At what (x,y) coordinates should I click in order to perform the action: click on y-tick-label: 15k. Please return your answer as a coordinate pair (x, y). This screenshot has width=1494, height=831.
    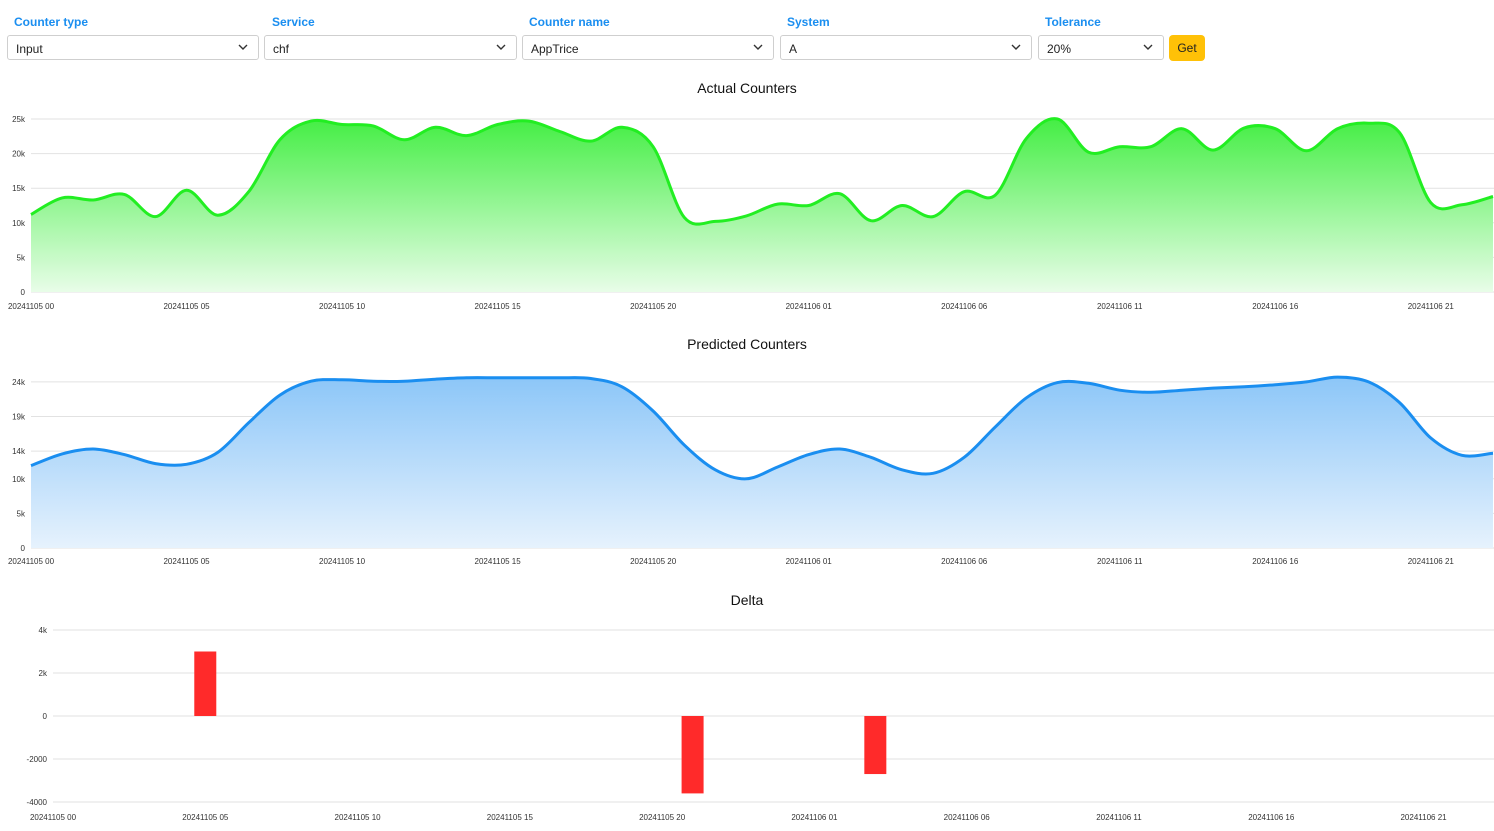
    Looking at the image, I should click on (19, 188).